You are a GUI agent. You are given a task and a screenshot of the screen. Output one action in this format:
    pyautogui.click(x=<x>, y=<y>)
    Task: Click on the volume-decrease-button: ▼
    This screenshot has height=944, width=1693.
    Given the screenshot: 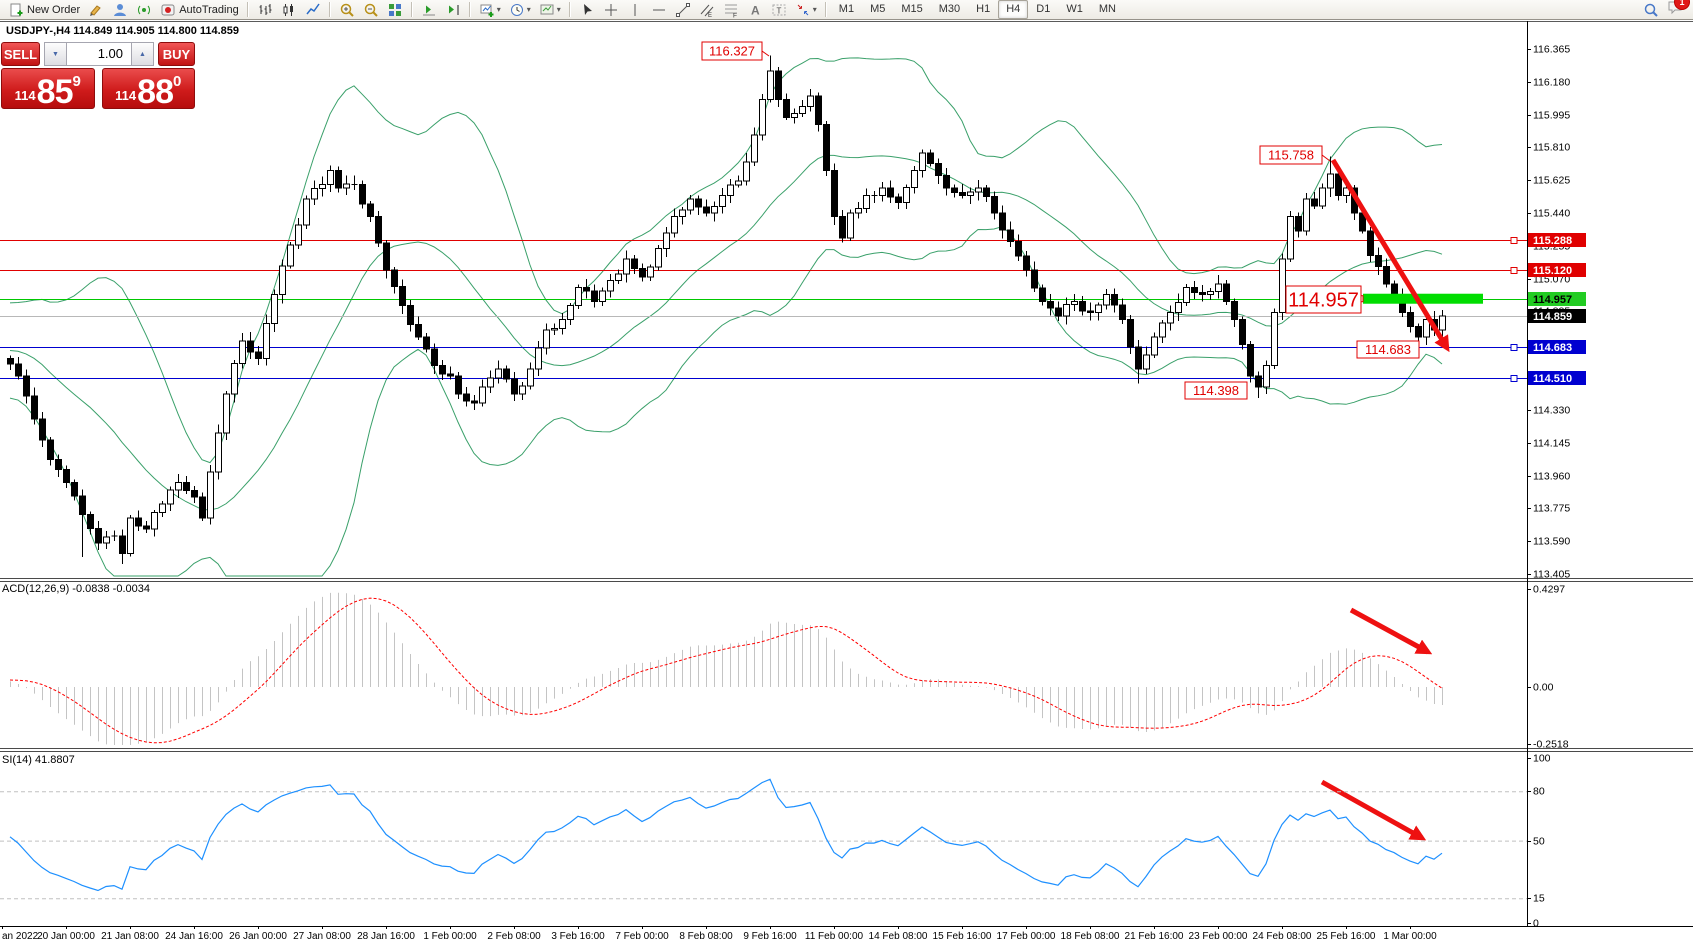 What is the action you would take?
    pyautogui.click(x=55, y=54)
    